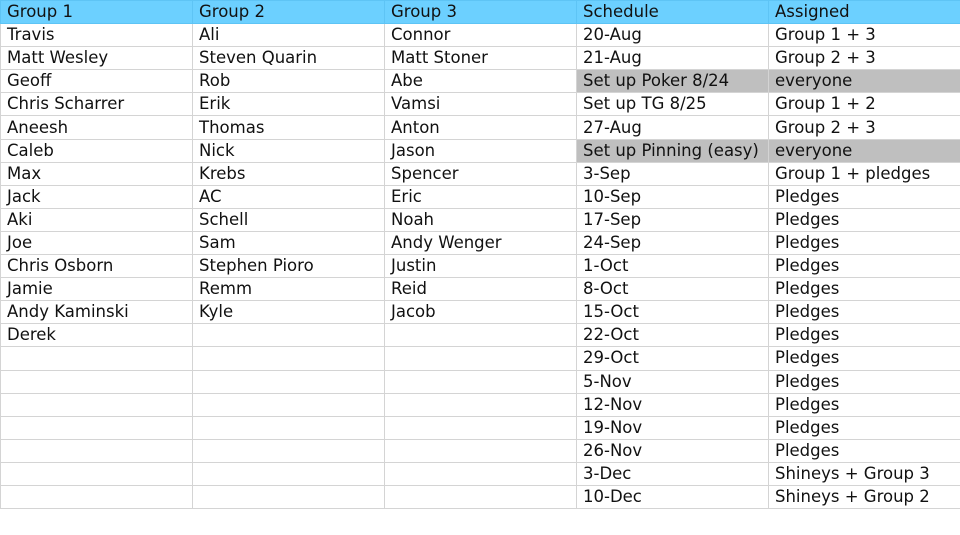 The height and width of the screenshot is (535, 960). Describe the element at coordinates (672, 12) in the screenshot. I see `header-cell-schedule: Schedule` at that location.